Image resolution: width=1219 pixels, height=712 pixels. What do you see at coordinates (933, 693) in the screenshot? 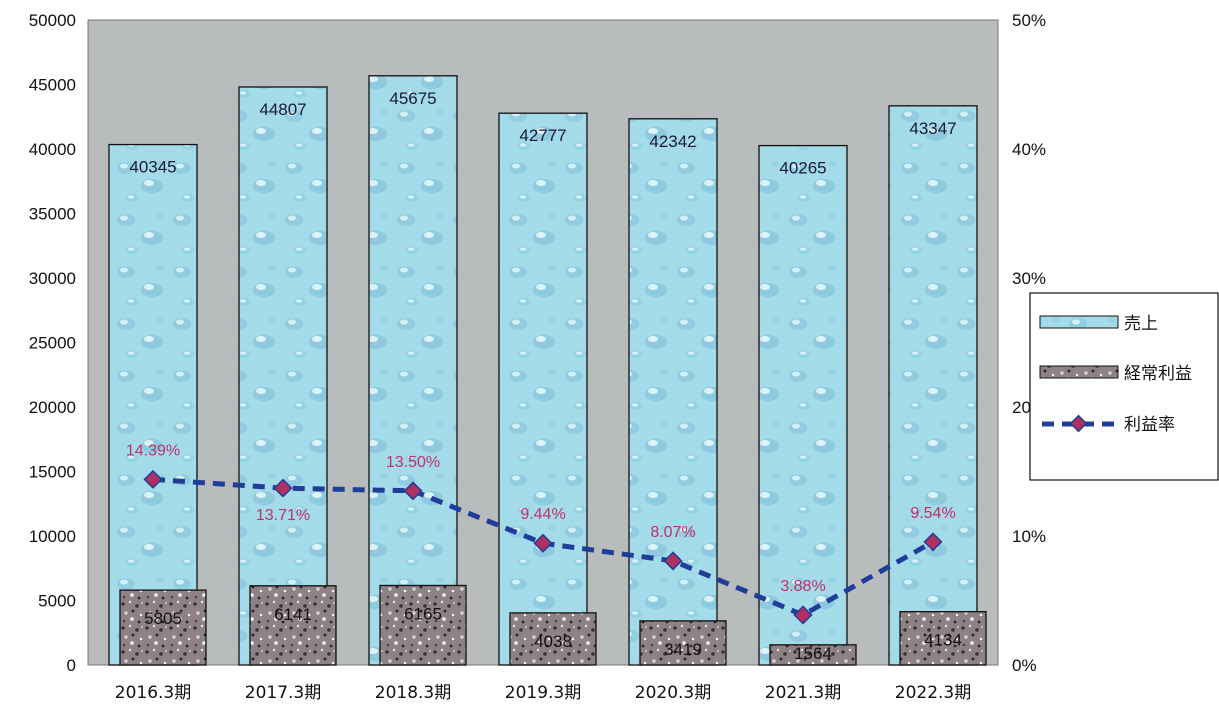
I see `x-category-label-6: 2022.3期` at bounding box center [933, 693].